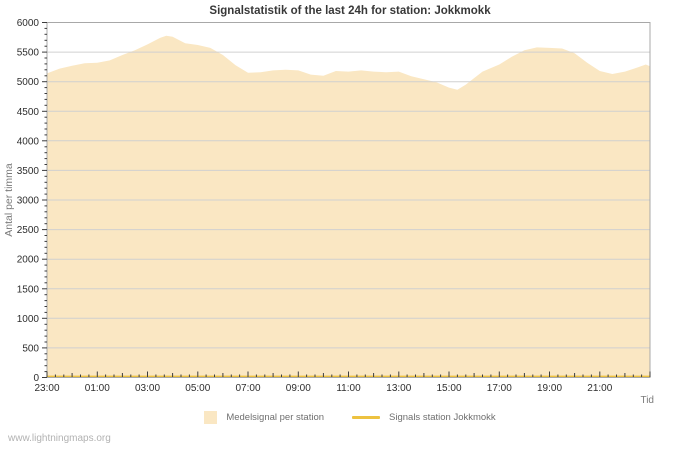 The height and width of the screenshot is (450, 700). What do you see at coordinates (275, 417) in the screenshot?
I see `legend-label-medelsignal: Medelsignal per station` at bounding box center [275, 417].